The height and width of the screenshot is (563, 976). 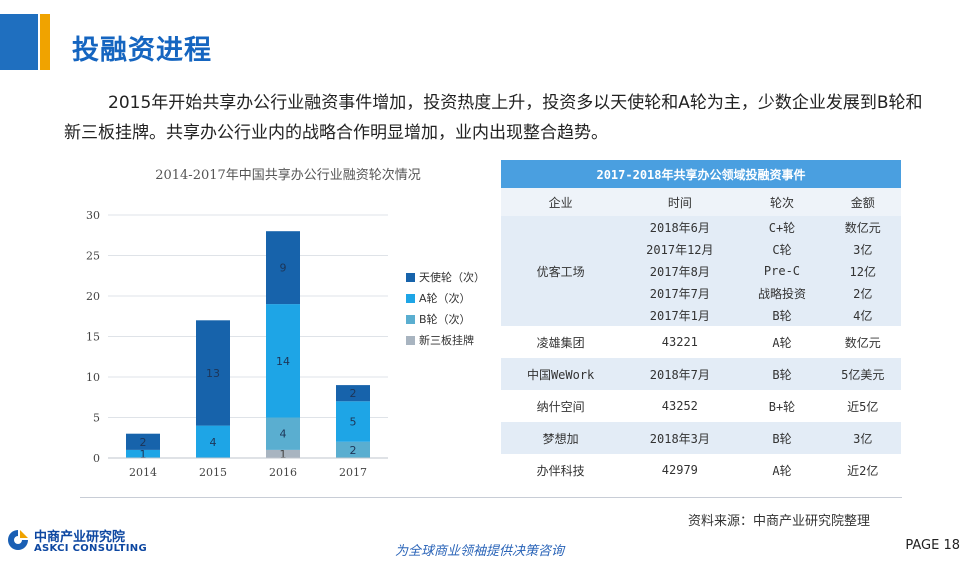 I want to click on table-row: 中国WeWork 2018年7月 B轮 5亿美元, so click(x=701, y=374).